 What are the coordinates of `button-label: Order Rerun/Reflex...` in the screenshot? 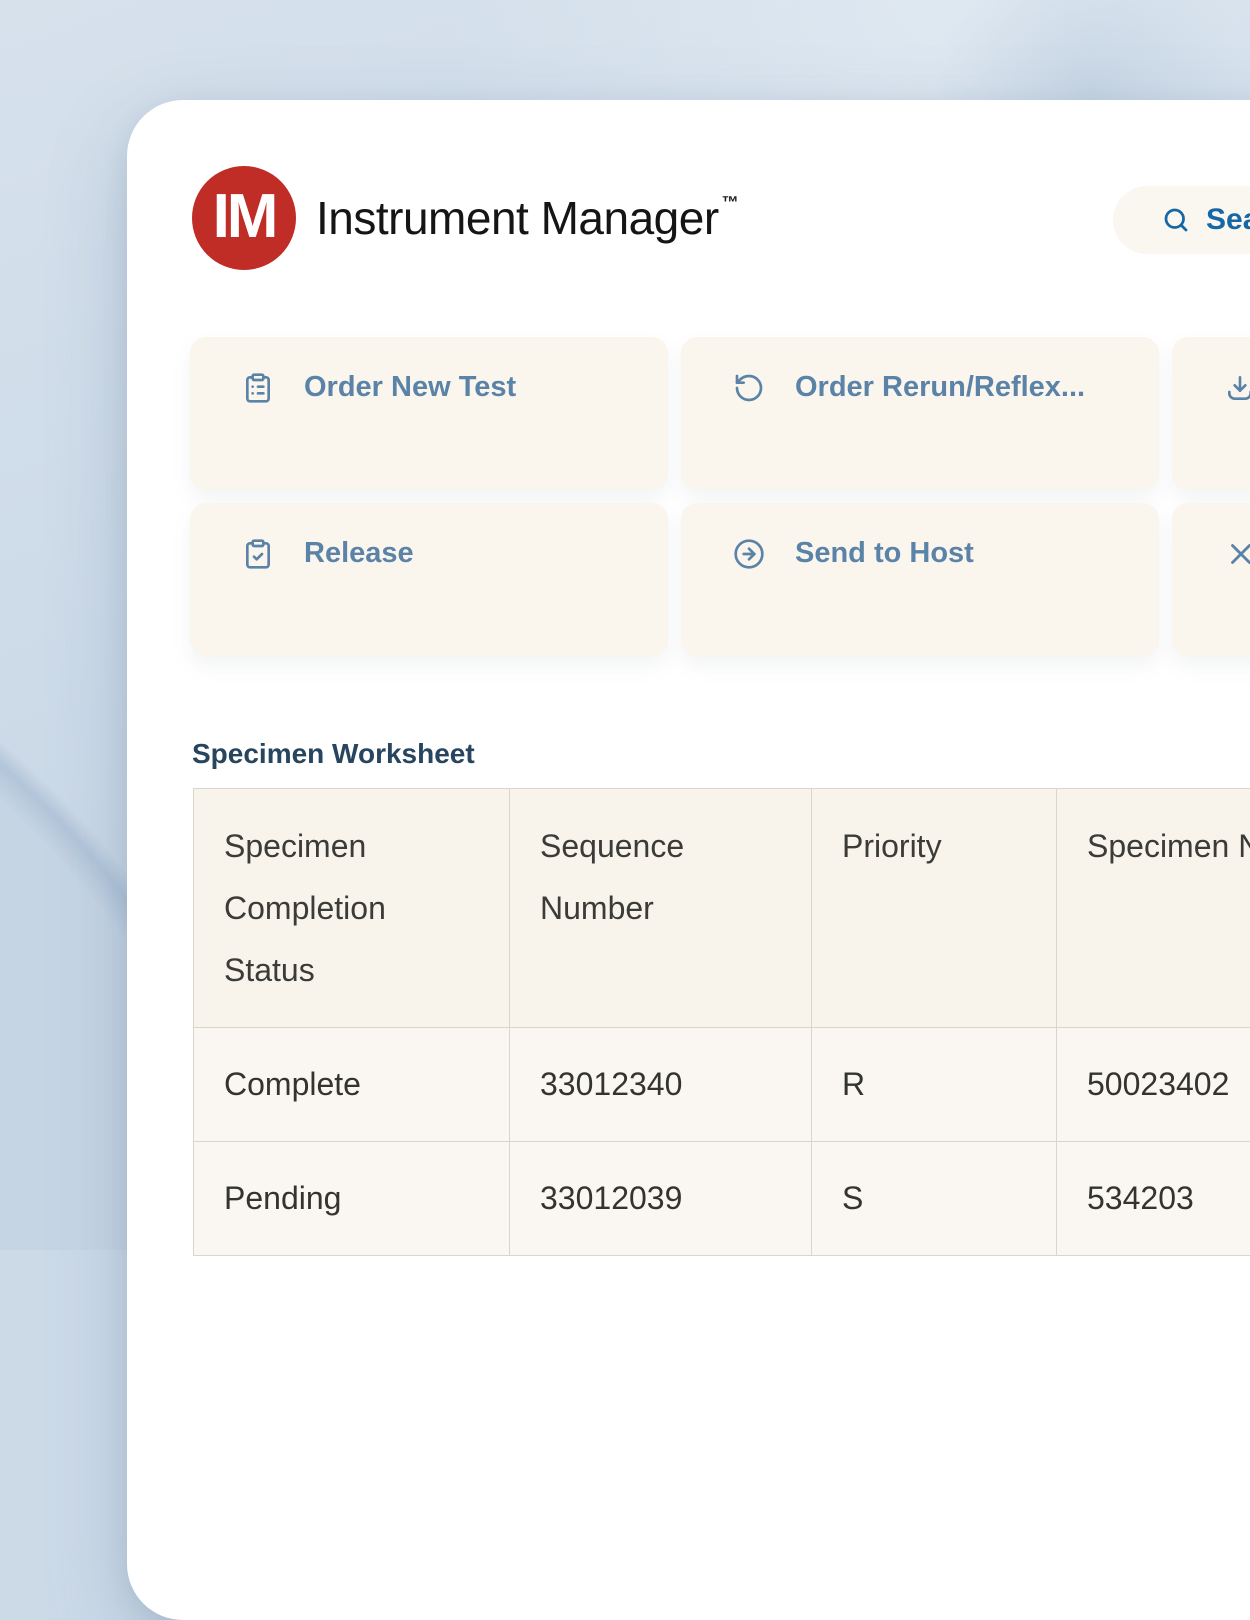 It's located at (940, 387).